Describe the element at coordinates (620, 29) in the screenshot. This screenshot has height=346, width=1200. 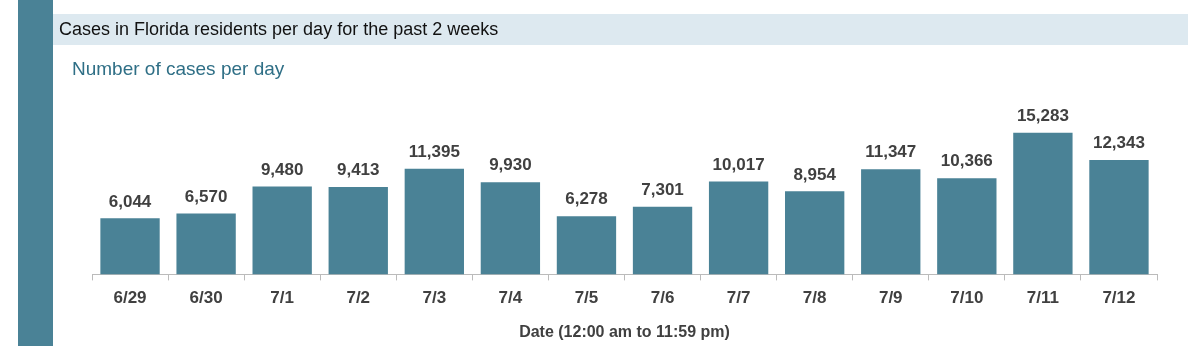
I see `chart-title: Cases in Florida residents per day for the past 2 weeks` at that location.